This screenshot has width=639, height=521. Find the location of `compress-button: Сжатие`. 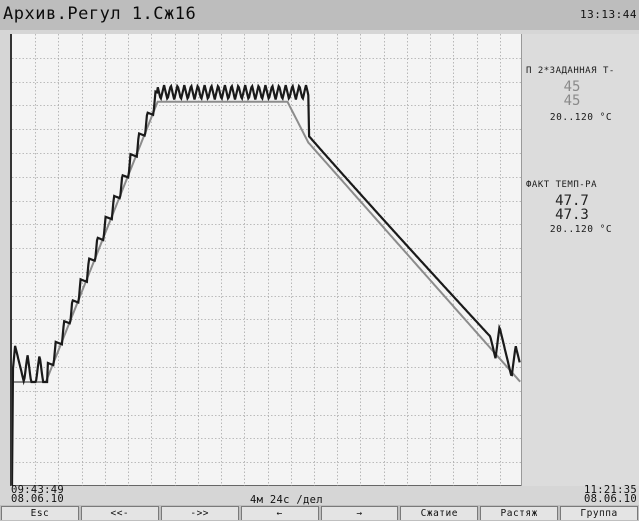

compress-button: Сжатие is located at coordinates (439, 513).